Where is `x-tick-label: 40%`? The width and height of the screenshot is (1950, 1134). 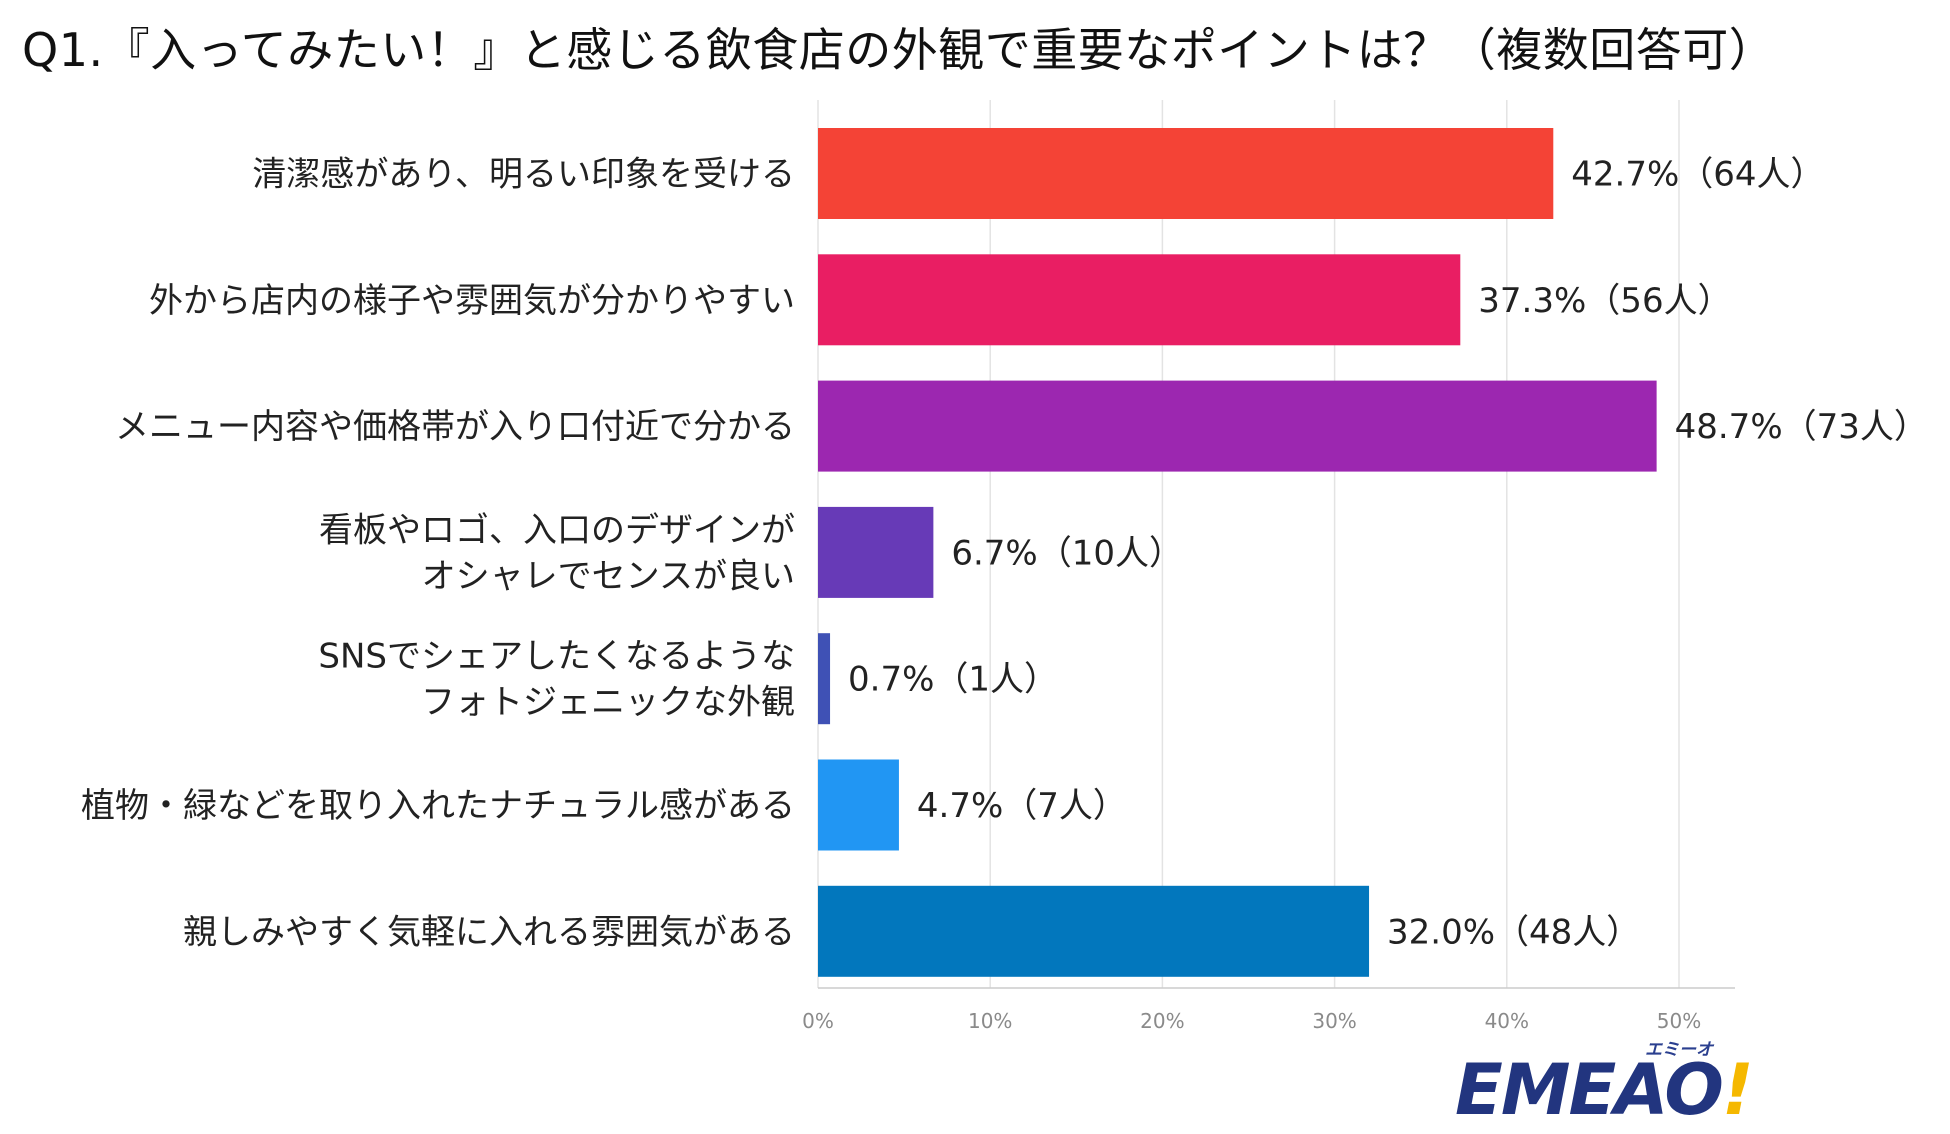
x-tick-label: 40% is located at coordinates (1507, 1021).